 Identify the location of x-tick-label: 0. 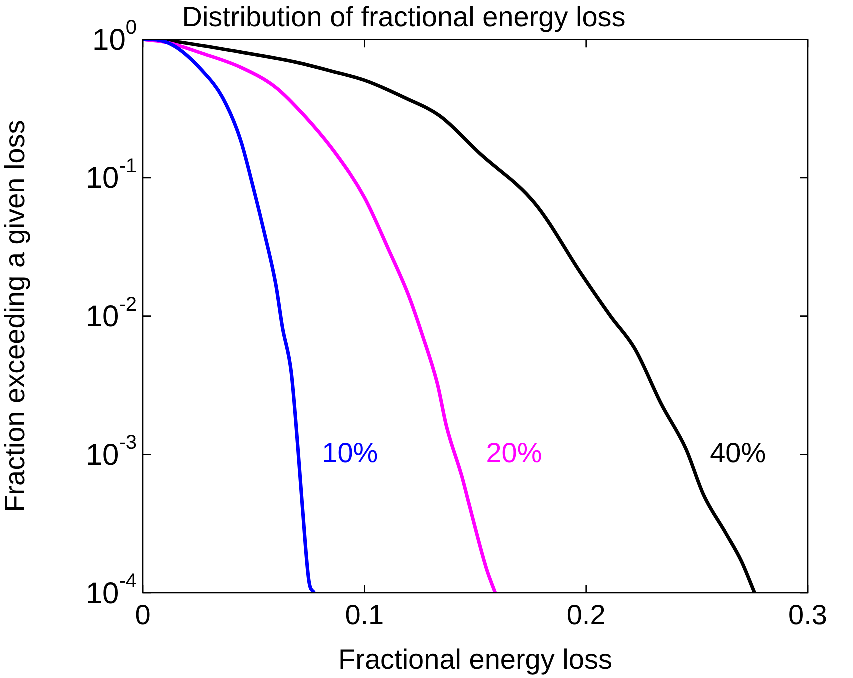
(143, 615).